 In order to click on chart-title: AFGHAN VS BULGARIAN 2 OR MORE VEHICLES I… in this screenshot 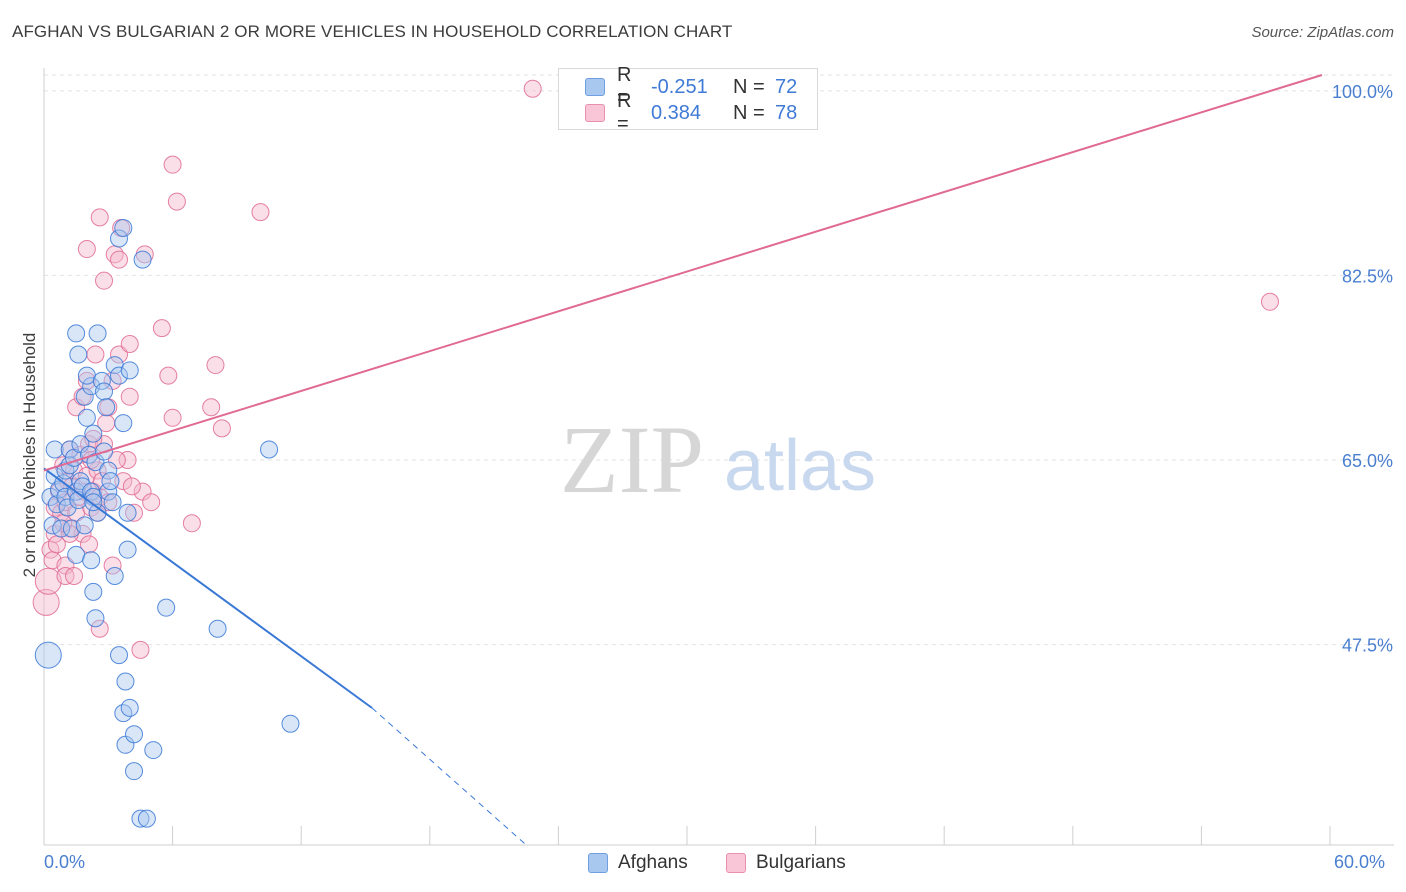, I will do `click(372, 31)`.